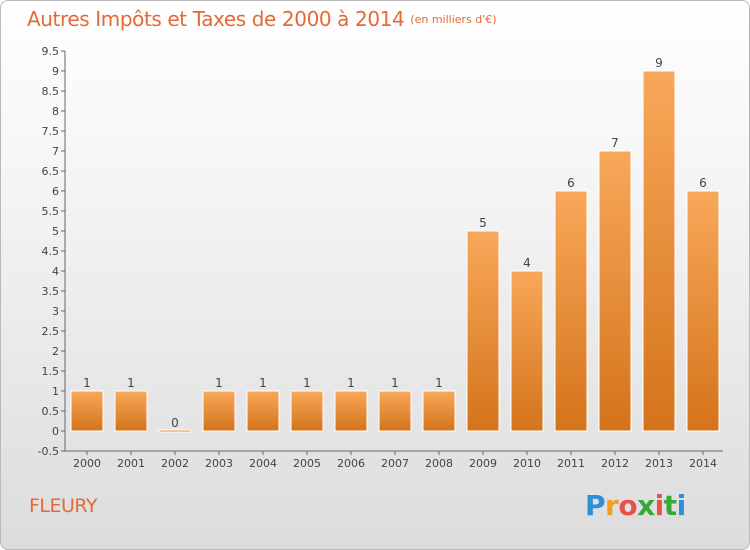 The image size is (750, 550). What do you see at coordinates (87, 463) in the screenshot?
I see `x-tick-label: 2000` at bounding box center [87, 463].